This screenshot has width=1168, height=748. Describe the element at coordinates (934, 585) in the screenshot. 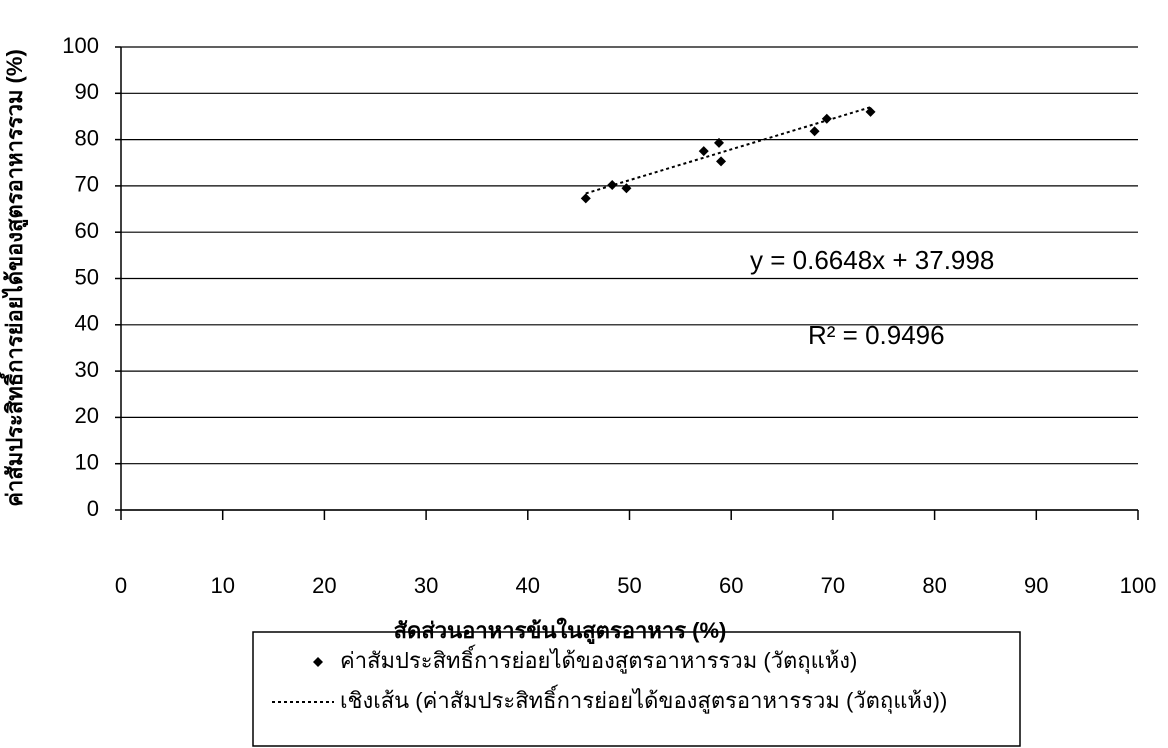

I see `x-tick-label: 80` at that location.